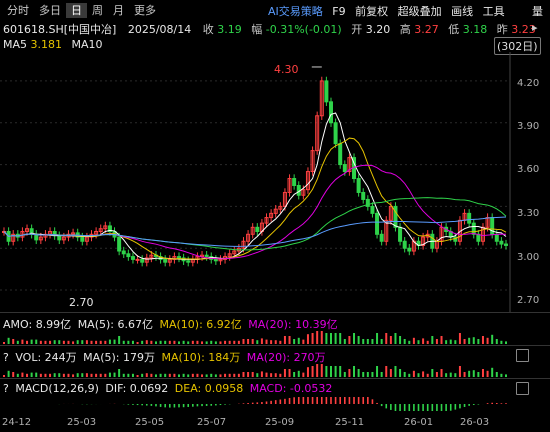 The width and height of the screenshot is (550, 432). I want to click on volume-menu: 量, so click(537, 11).